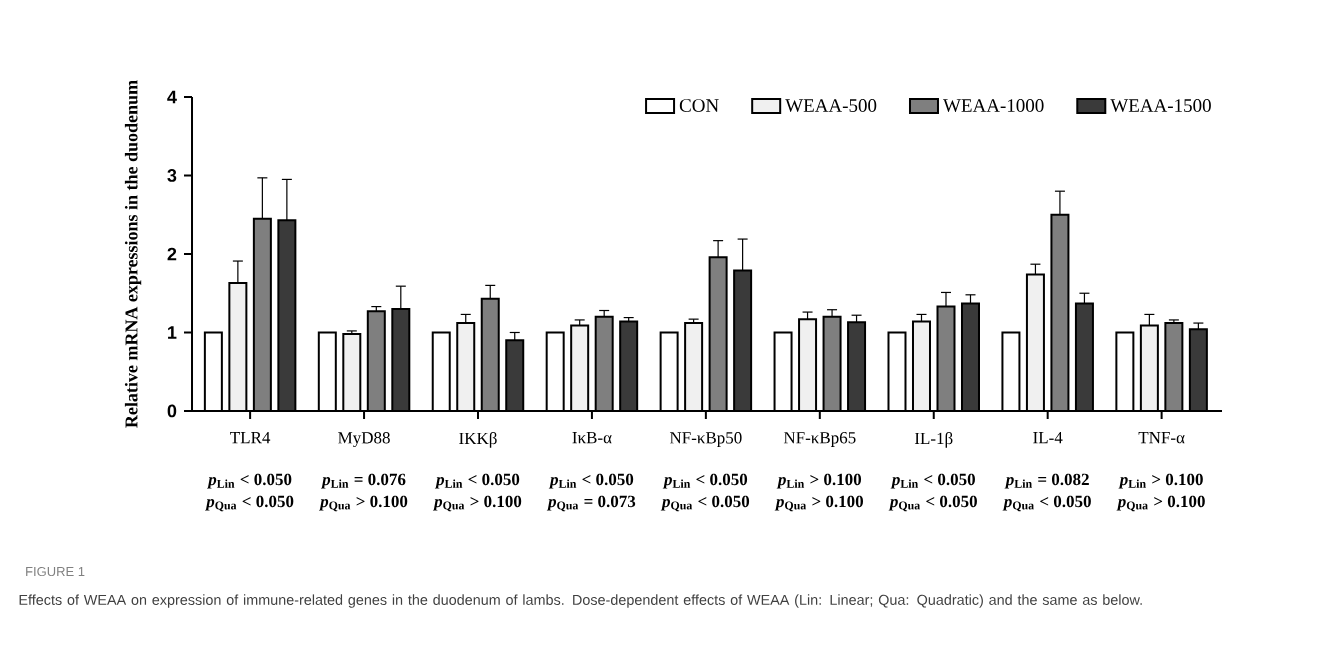  Describe the element at coordinates (250, 438) in the screenshot. I see `x-tick-label: TLR4` at that location.